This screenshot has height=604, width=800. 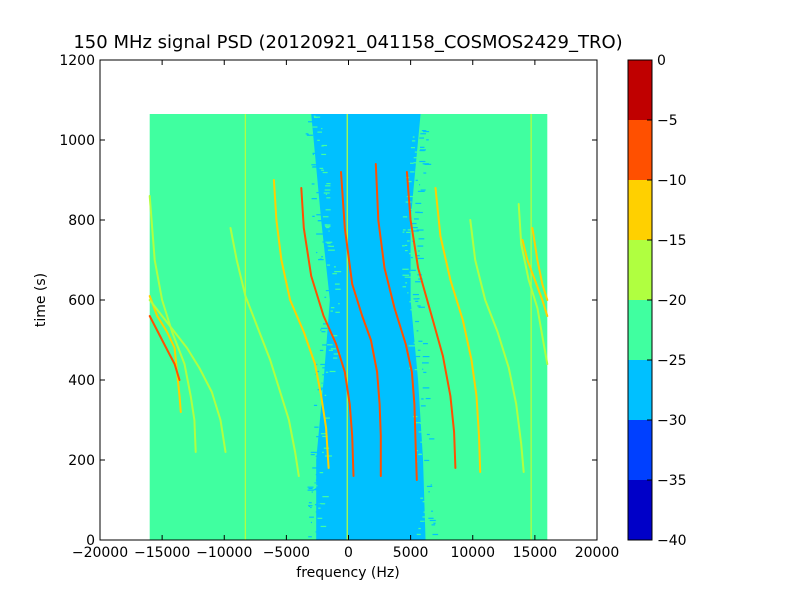 I want to click on x-tick-label: 20000, so click(x=597, y=553).